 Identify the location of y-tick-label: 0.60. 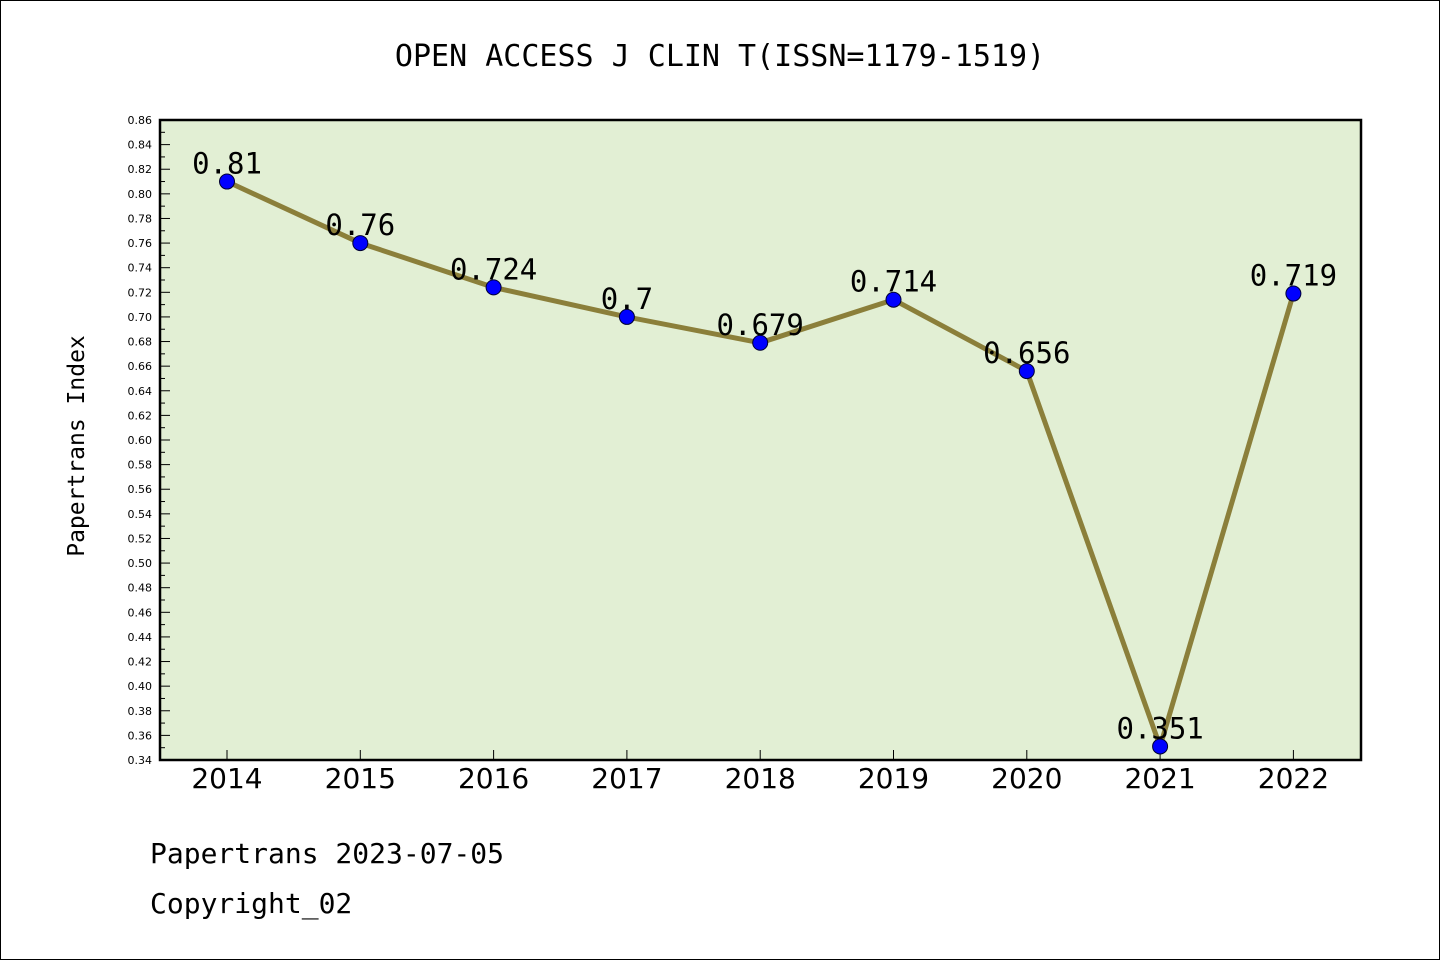
(140, 440).